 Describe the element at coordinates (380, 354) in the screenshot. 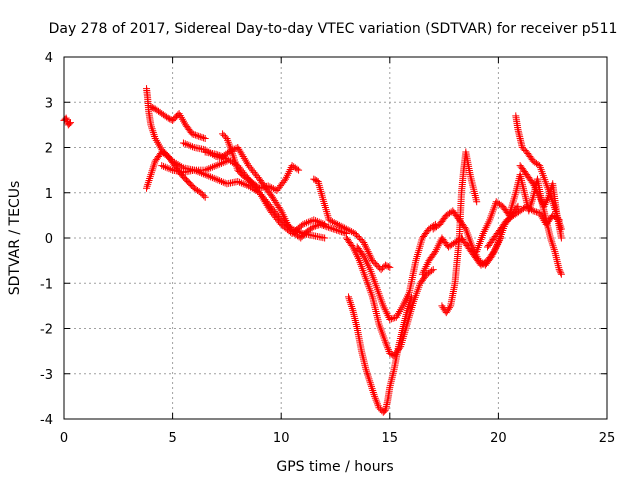

I see `data-series-arc-j` at that location.